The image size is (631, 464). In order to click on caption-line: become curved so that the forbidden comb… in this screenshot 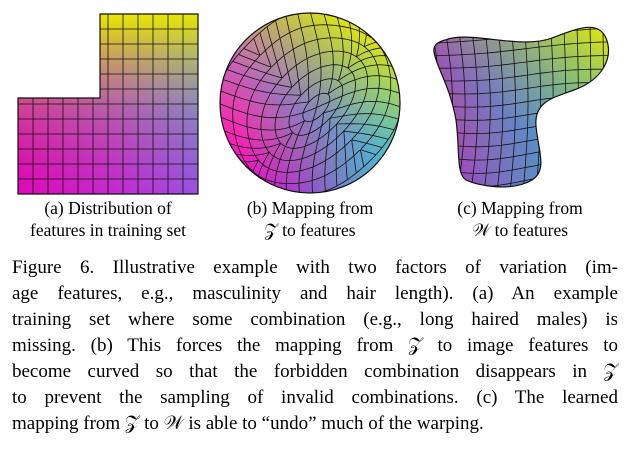, I will do `click(315, 371)`.